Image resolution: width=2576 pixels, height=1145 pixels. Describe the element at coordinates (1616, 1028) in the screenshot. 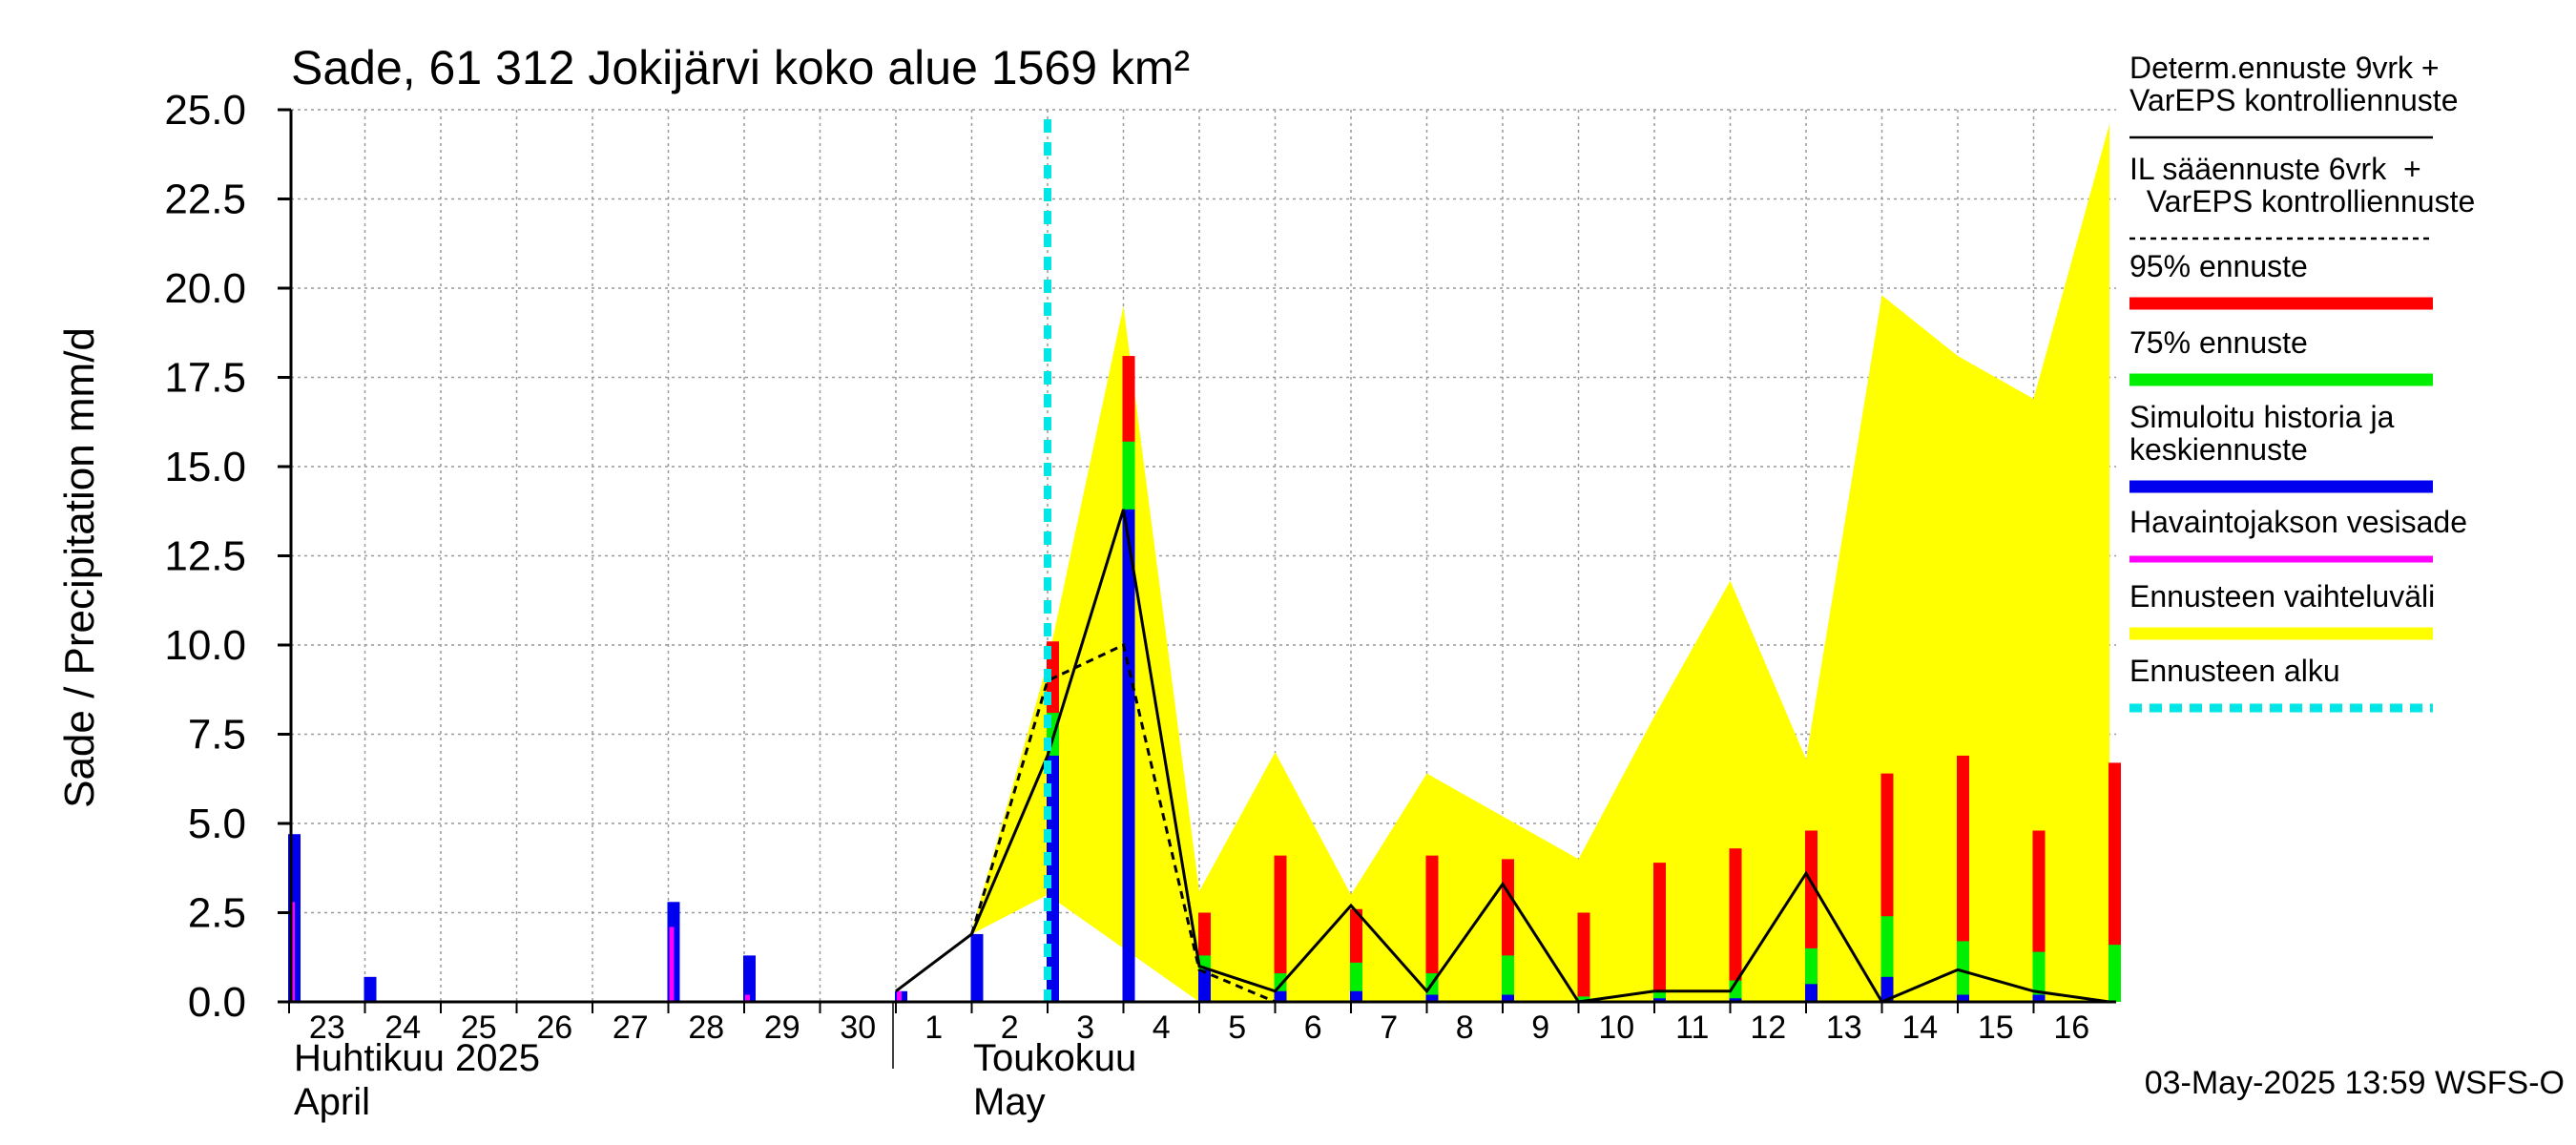

I see `x-tick-label: 10` at that location.